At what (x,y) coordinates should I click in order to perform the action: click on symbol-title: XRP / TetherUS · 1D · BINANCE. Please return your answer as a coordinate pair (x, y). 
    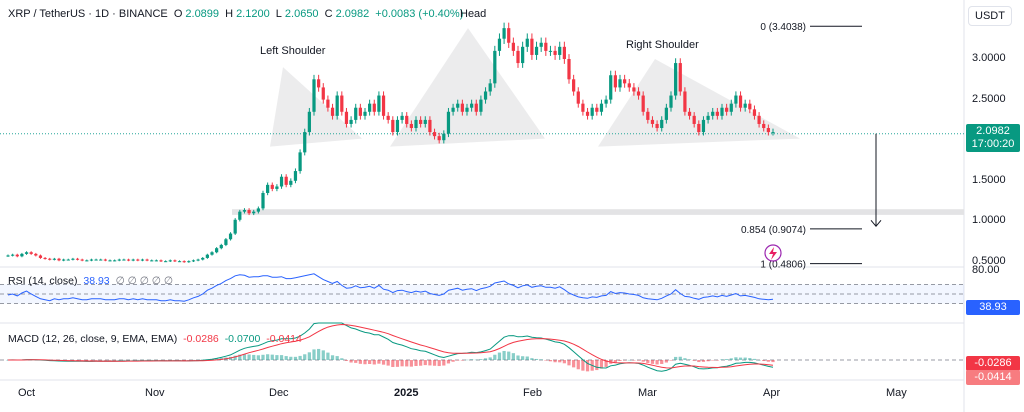
    Looking at the image, I should click on (88, 14).